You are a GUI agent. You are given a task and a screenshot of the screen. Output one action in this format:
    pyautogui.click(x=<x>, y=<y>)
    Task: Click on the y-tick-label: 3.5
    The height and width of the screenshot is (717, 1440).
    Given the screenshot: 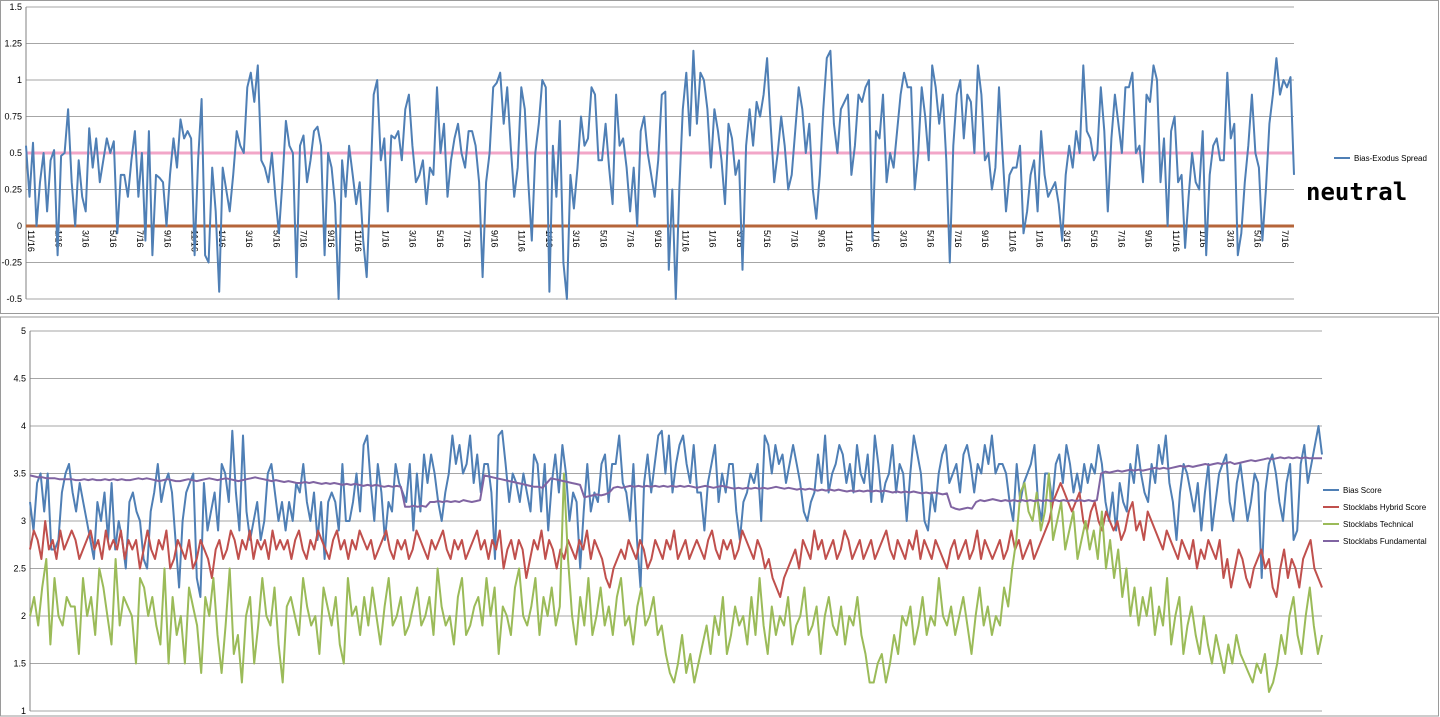 What is the action you would take?
    pyautogui.click(x=19, y=474)
    